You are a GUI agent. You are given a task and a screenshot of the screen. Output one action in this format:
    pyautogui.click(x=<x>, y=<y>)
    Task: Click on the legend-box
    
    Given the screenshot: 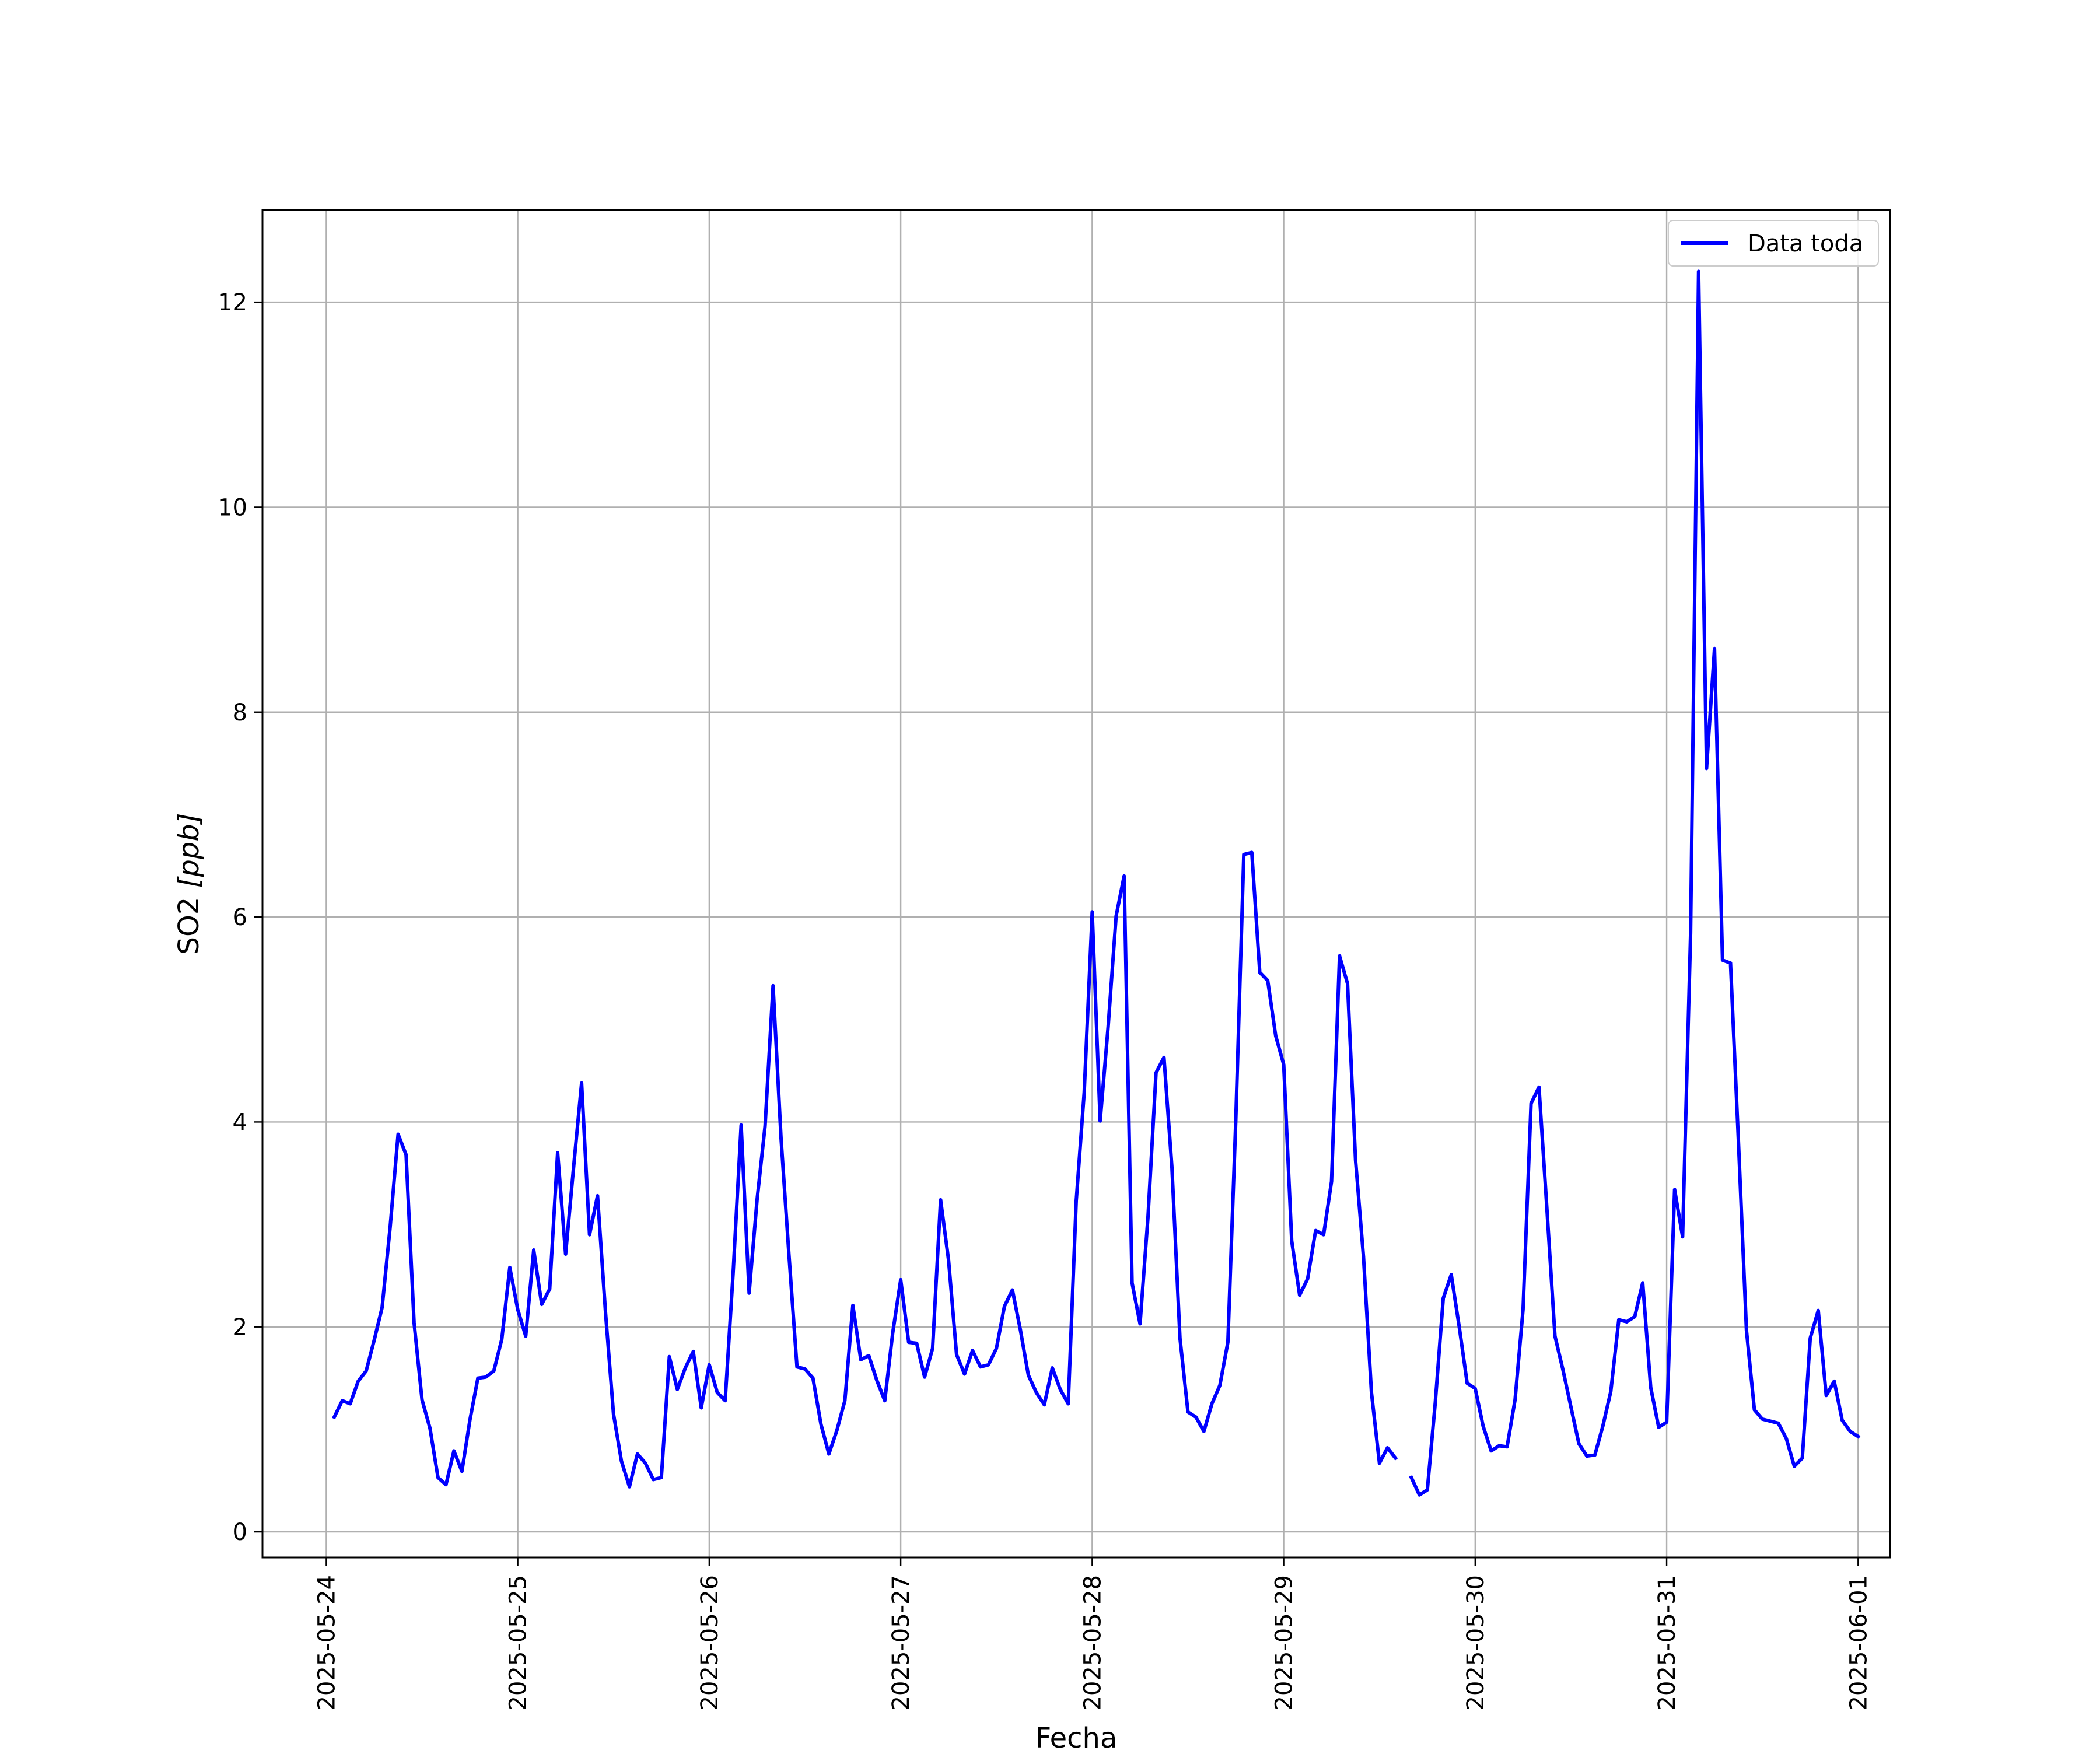 What is the action you would take?
    pyautogui.click(x=1773, y=243)
    